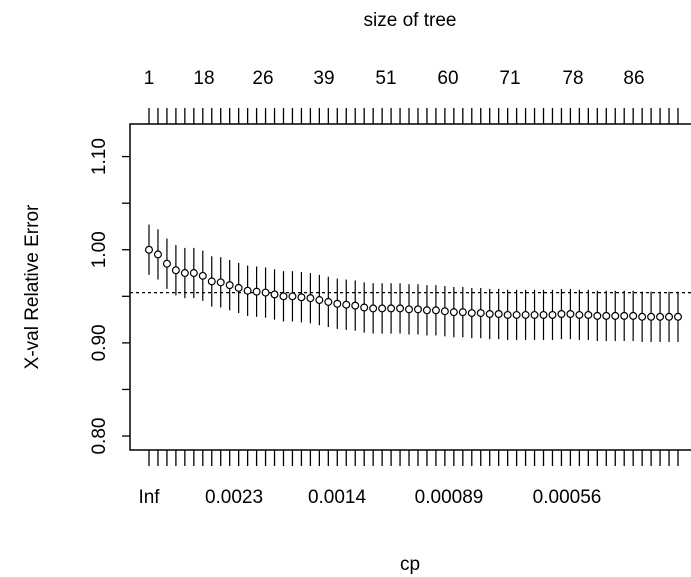 Image resolution: width=691 pixels, height=577 pixels. Describe the element at coordinates (410, 20) in the screenshot. I see `top-axis-title: size of tree` at that location.